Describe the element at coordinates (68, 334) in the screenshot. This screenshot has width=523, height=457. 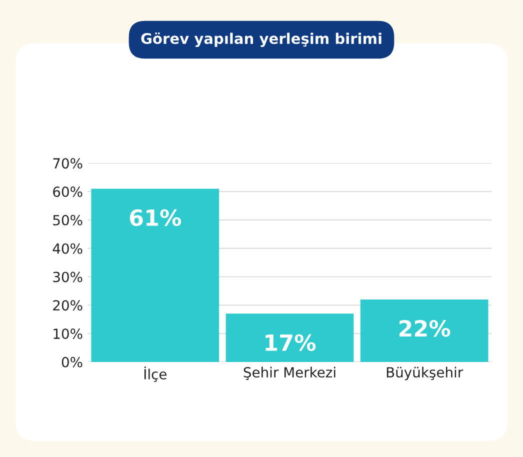
I see `y-tick-label: 10%` at that location.